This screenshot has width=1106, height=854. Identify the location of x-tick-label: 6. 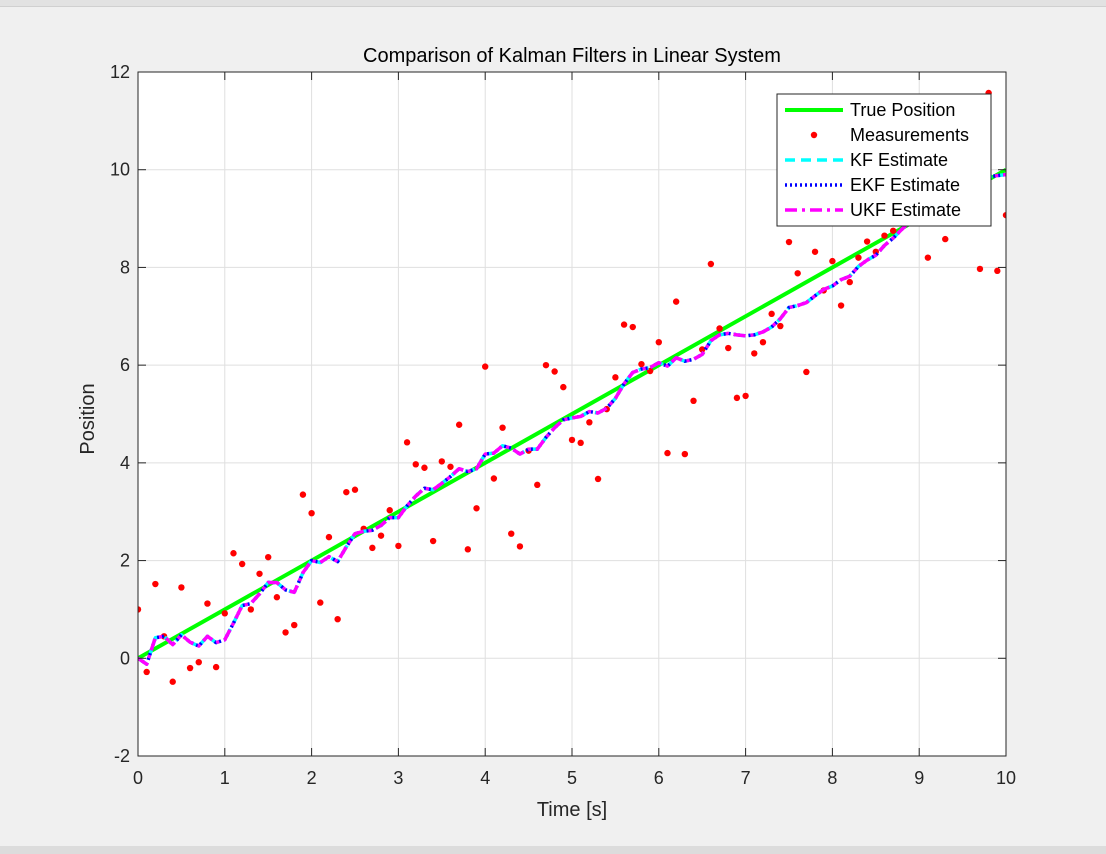
(659, 778).